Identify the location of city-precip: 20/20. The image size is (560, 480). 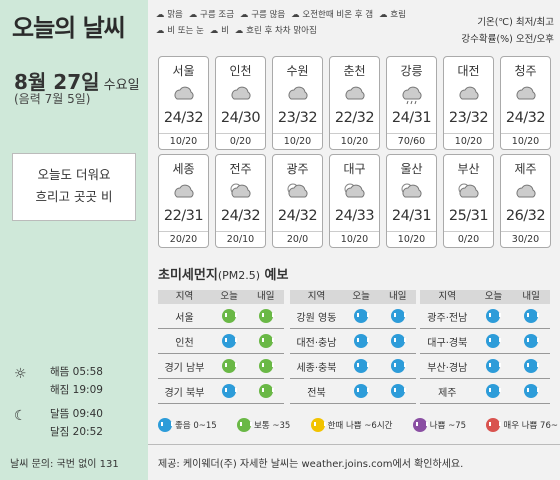
(183, 238).